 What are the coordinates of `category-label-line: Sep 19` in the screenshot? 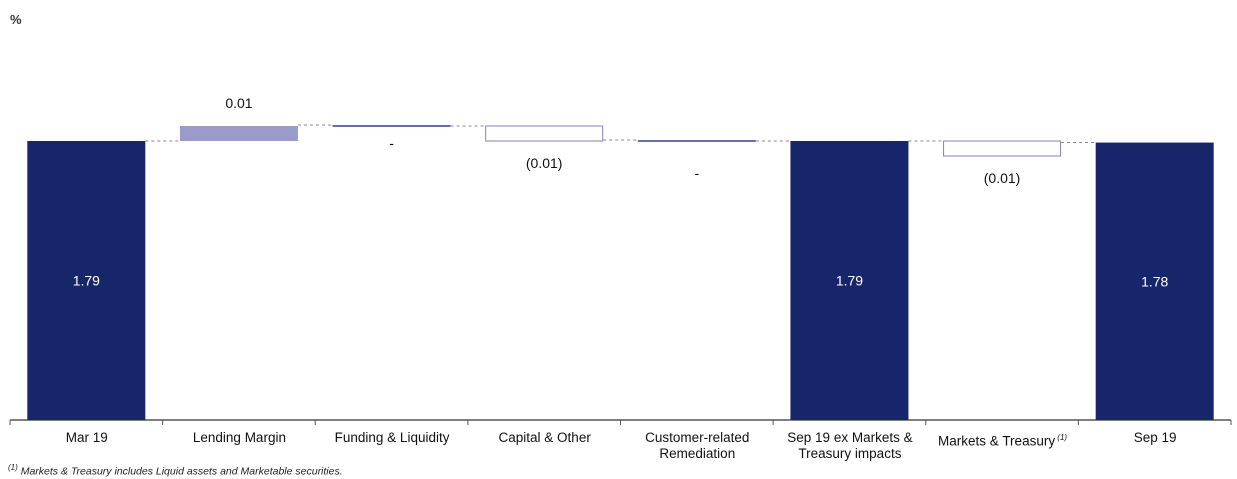 It's located at (1155, 437).